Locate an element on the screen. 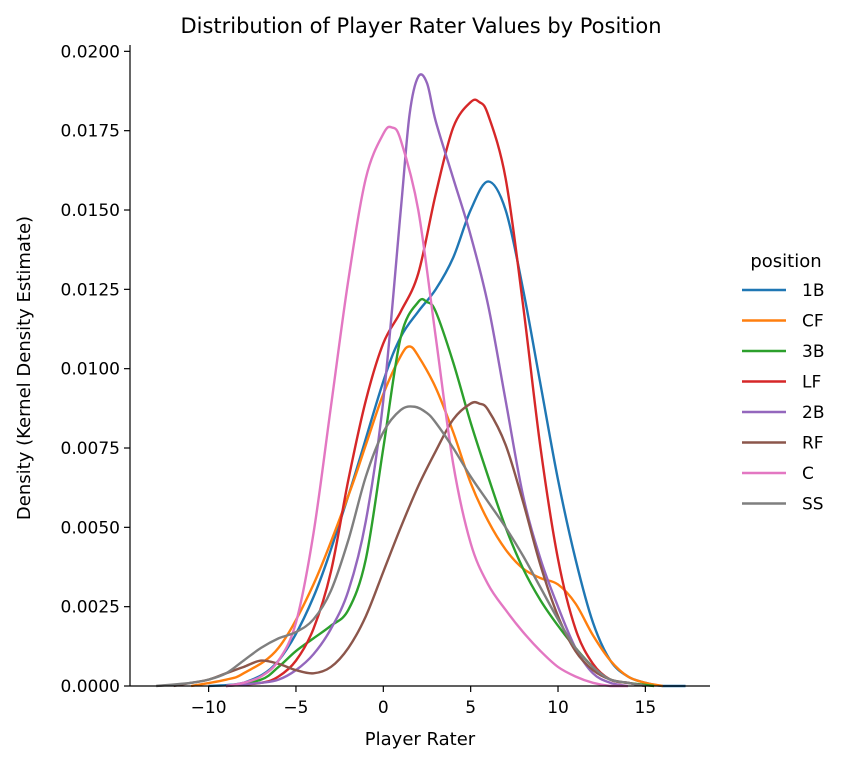 The height and width of the screenshot is (764, 848). x-axis-label: Player Rater is located at coordinates (420, 739).